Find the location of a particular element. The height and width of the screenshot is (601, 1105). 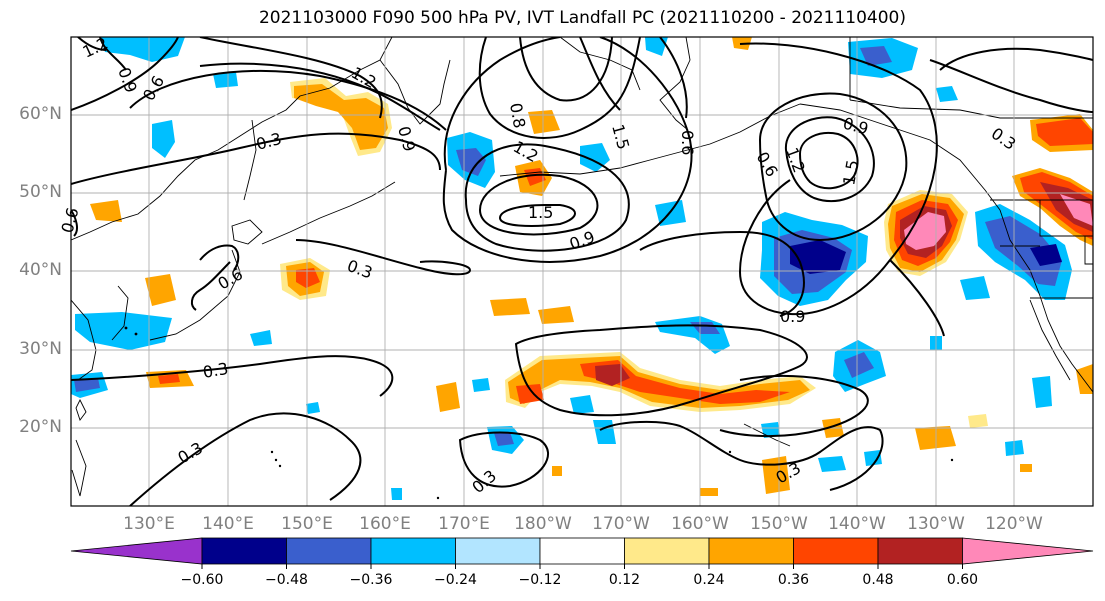

shade-pos-n is located at coordinates (709, 492).